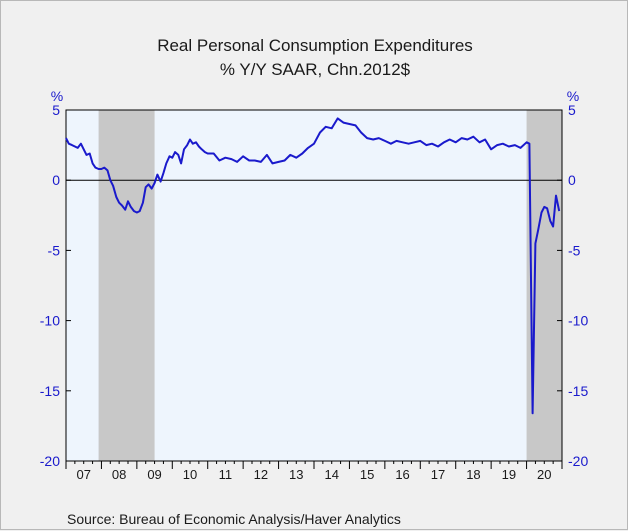 The image size is (628, 531). Describe the element at coordinates (402, 474) in the screenshot. I see `x-tick-label: 16` at that location.